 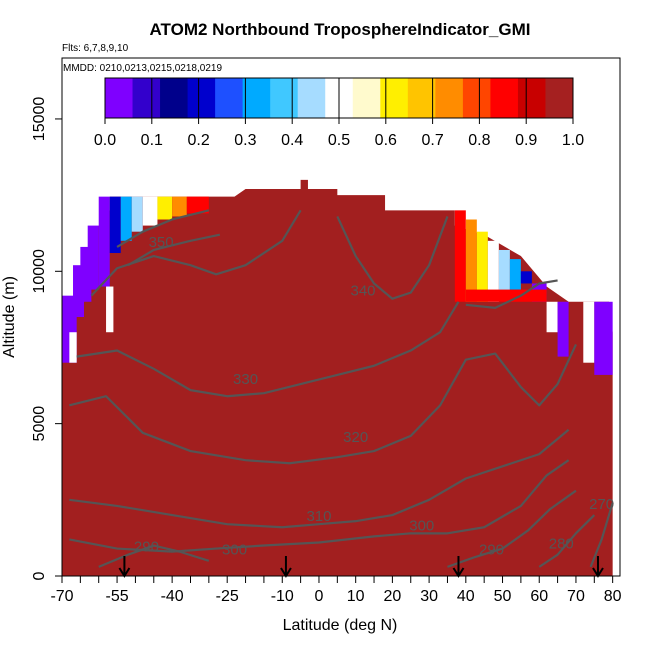 What do you see at coordinates (46, 338) in the screenshot?
I see `y-axis: 0 5000 10000 15000` at bounding box center [46, 338].